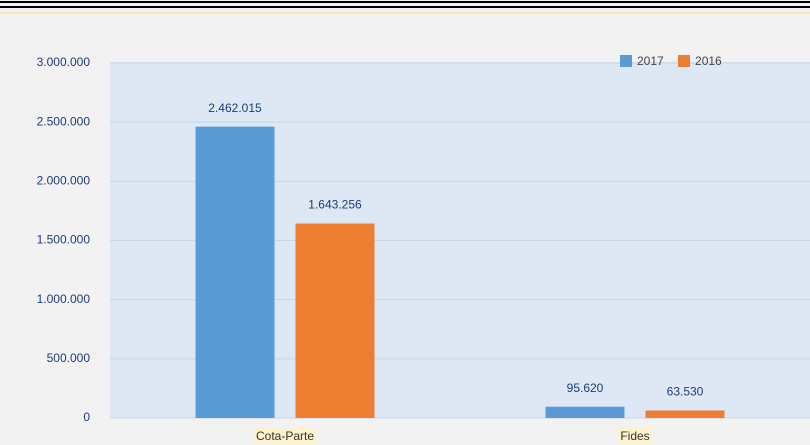 The width and height of the screenshot is (810, 445). What do you see at coordinates (64, 121) in the screenshot?
I see `y-tick-label: 2.500.000` at bounding box center [64, 121].